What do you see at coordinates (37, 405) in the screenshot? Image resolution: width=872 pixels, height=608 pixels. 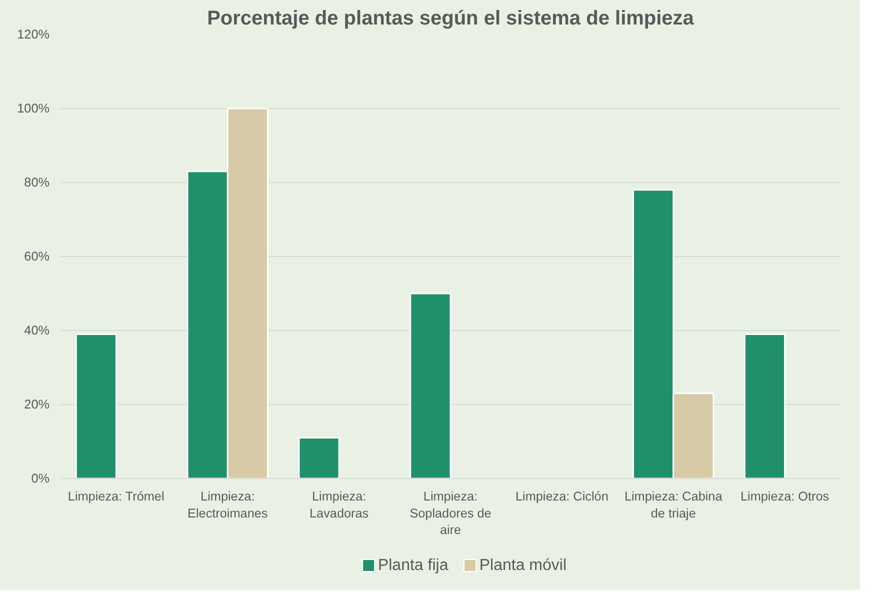 I see `y-tick-label: 20%` at bounding box center [37, 405].